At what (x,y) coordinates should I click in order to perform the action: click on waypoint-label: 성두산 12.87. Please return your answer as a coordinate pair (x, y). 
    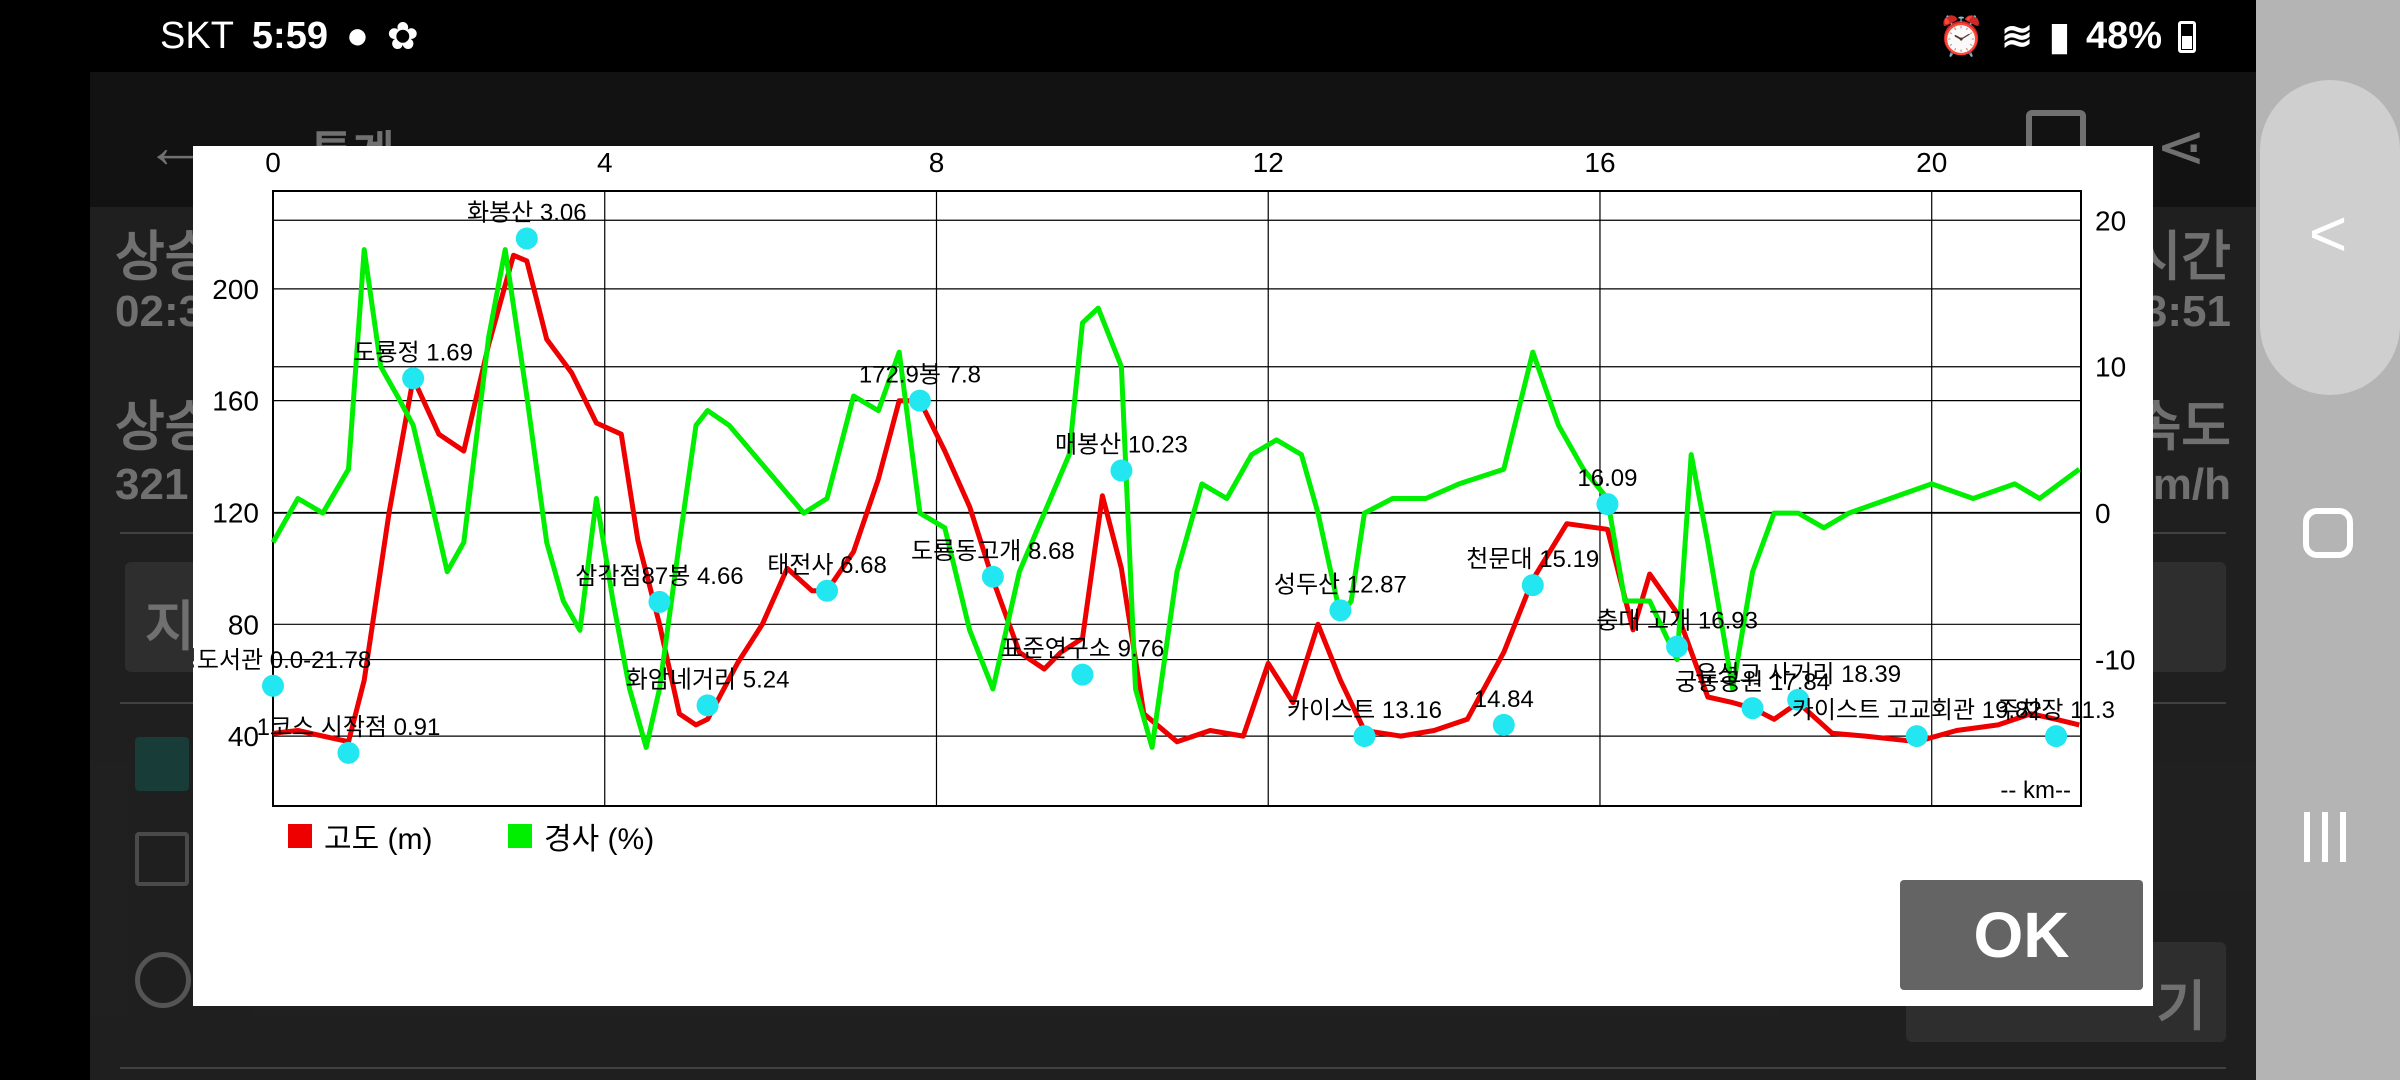
    Looking at the image, I should click on (1340, 584).